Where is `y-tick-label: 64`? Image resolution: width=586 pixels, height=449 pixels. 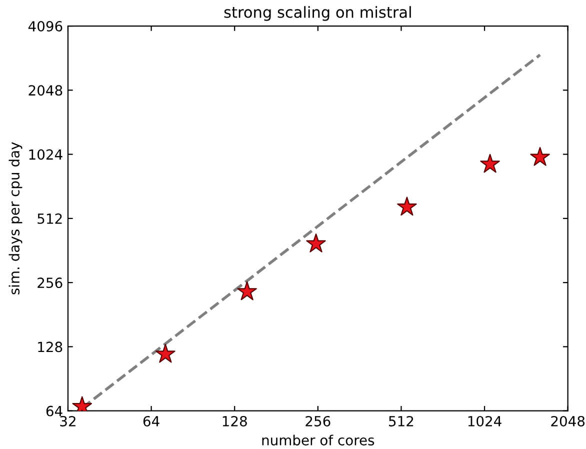
y-tick-label: 64 is located at coordinates (54, 411).